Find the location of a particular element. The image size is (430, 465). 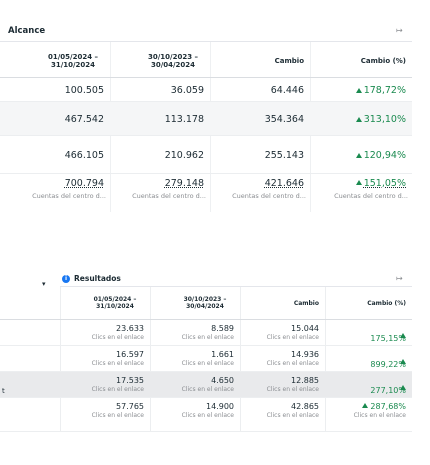

cell-value: 8.589 is located at coordinates (222, 328).